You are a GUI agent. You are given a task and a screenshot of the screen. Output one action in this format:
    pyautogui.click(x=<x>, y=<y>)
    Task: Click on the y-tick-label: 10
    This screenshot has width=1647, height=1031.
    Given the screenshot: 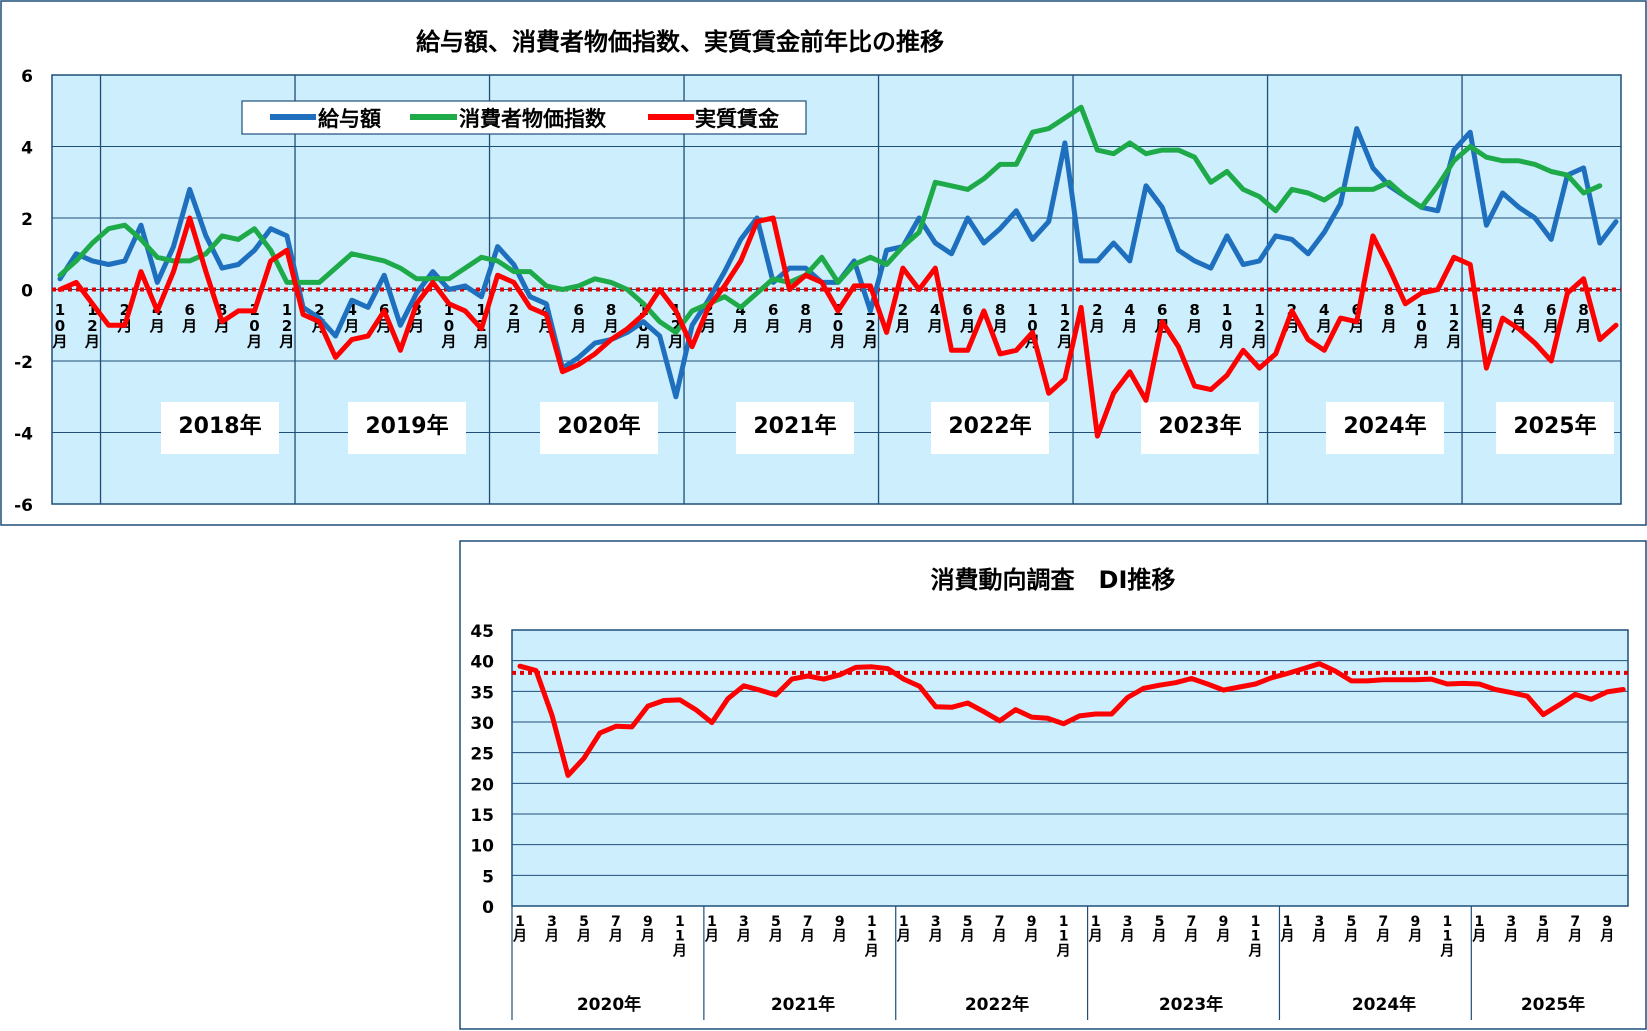 What is the action you would take?
    pyautogui.click(x=482, y=847)
    